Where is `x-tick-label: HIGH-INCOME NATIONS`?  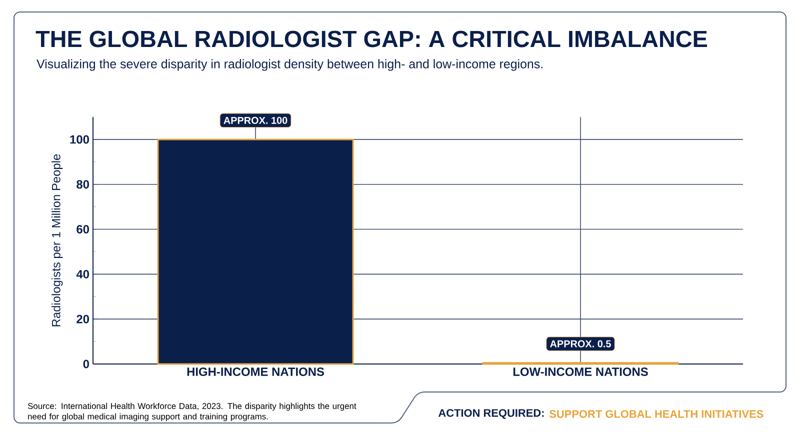
x-tick-label: HIGH-INCOME NATIONS is located at coordinates (255, 372).